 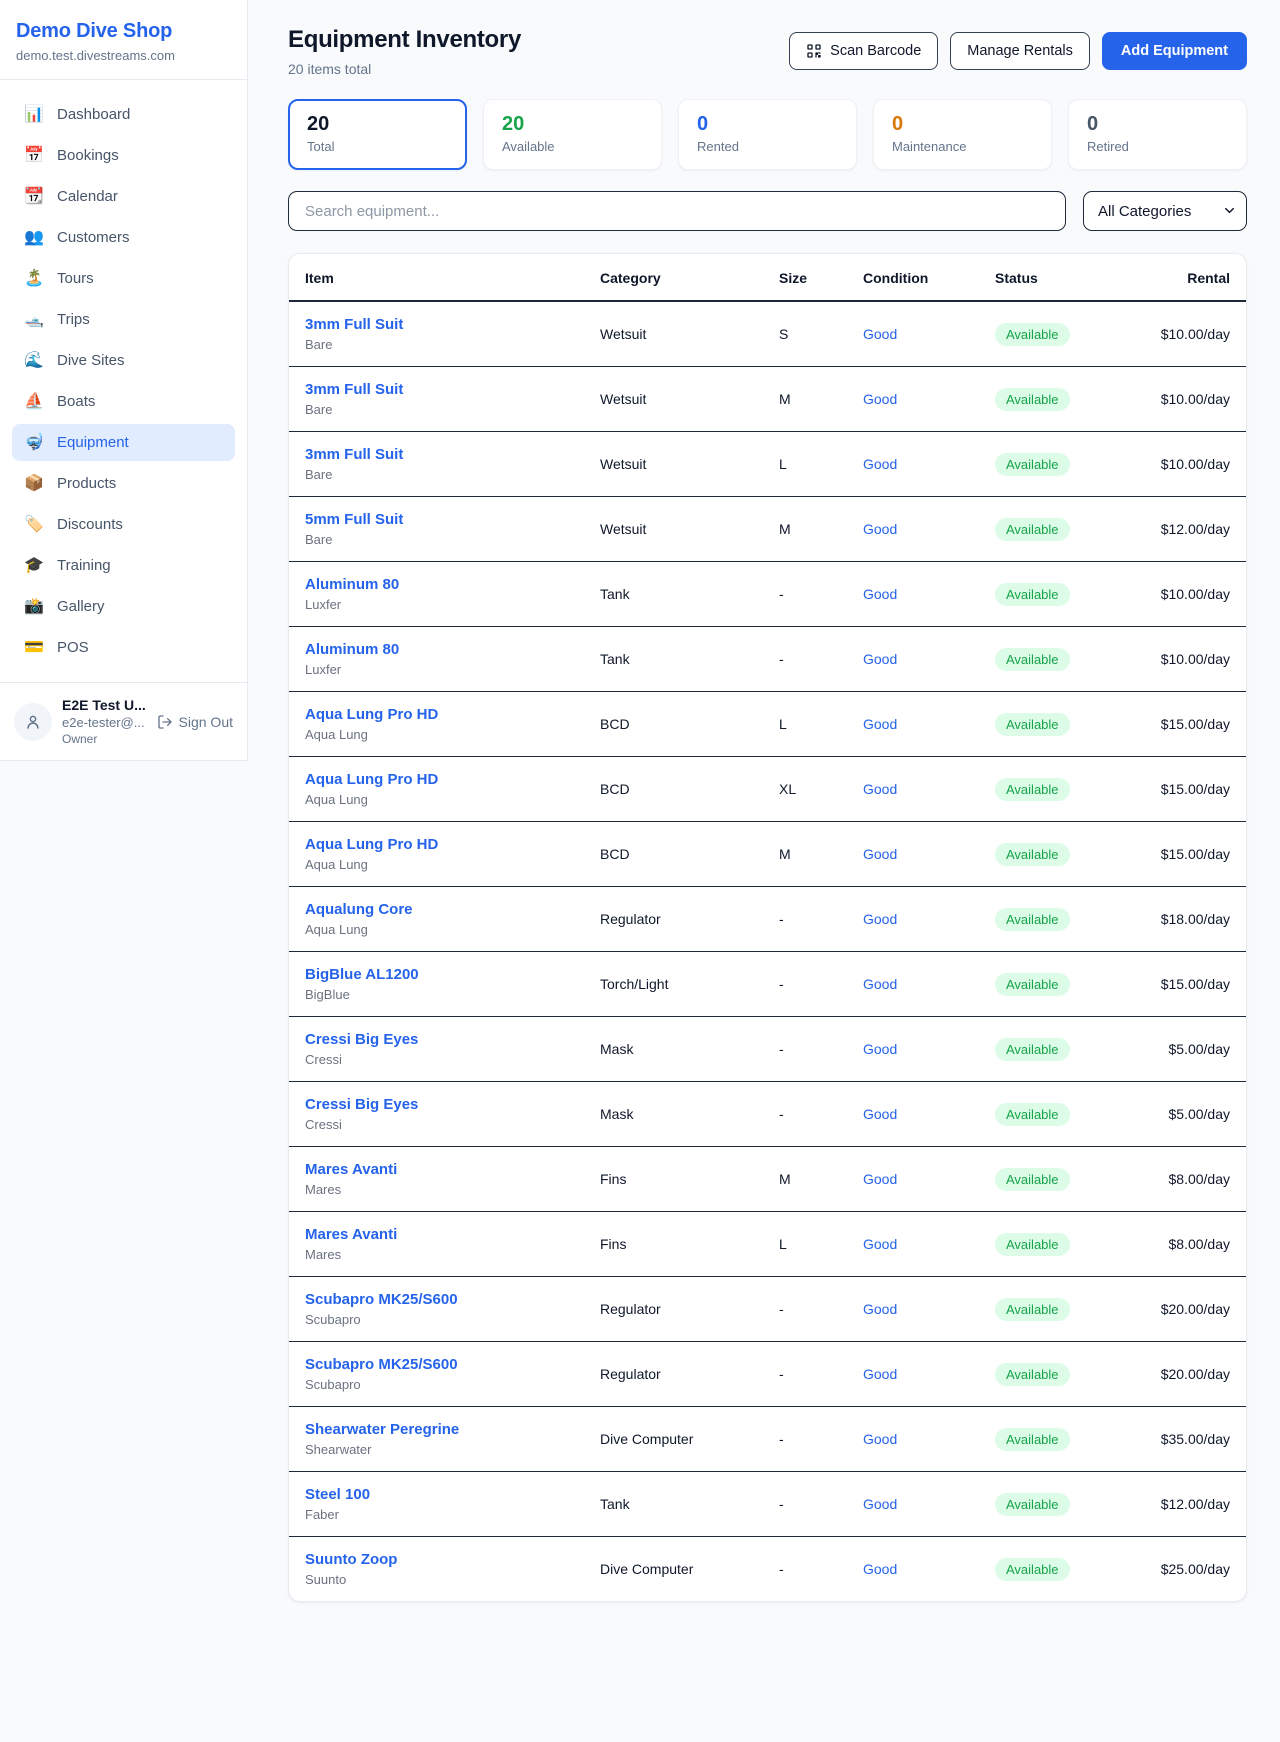 I want to click on manage-rentals-button: Manage Rentals, so click(x=1020, y=51).